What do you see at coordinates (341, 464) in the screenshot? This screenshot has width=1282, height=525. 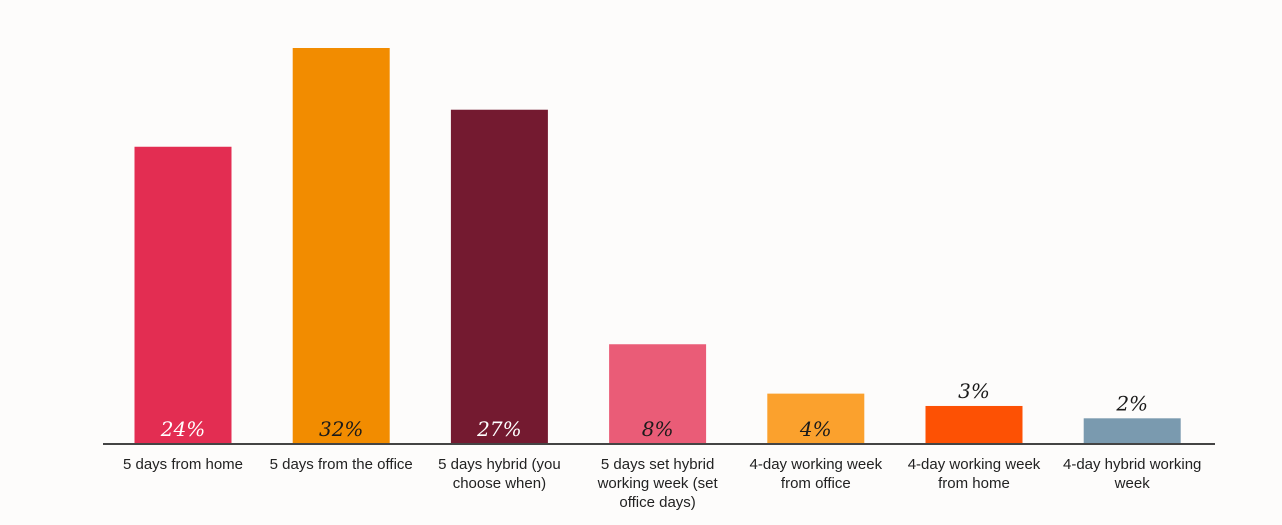 I see `category-label-2: 5 days from the office` at bounding box center [341, 464].